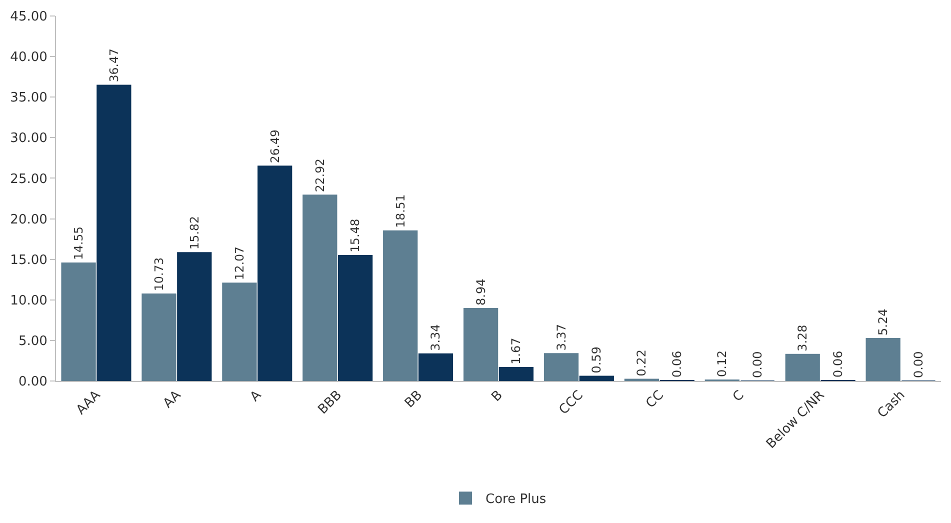 The image size is (951, 523). Describe the element at coordinates (33, 382) in the screenshot. I see `y-tick-label: 0.00` at that location.